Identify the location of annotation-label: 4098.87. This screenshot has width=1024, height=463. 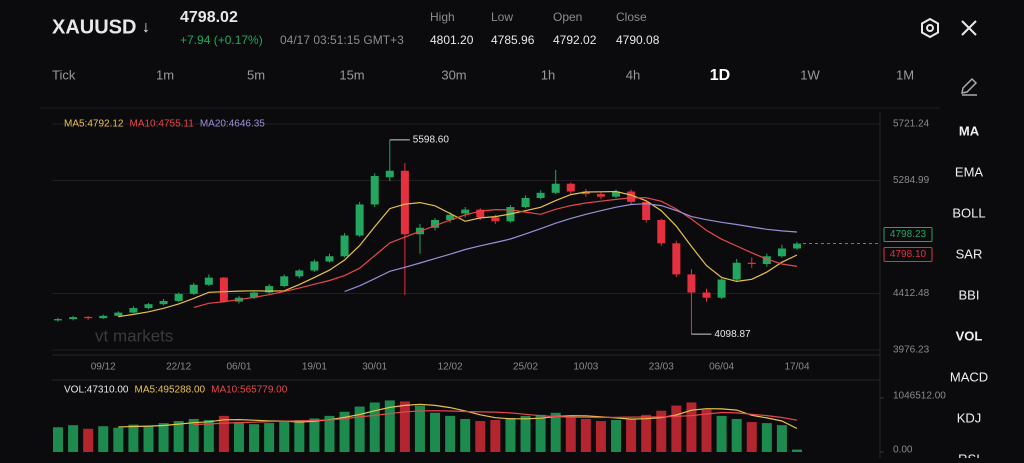
(732, 334).